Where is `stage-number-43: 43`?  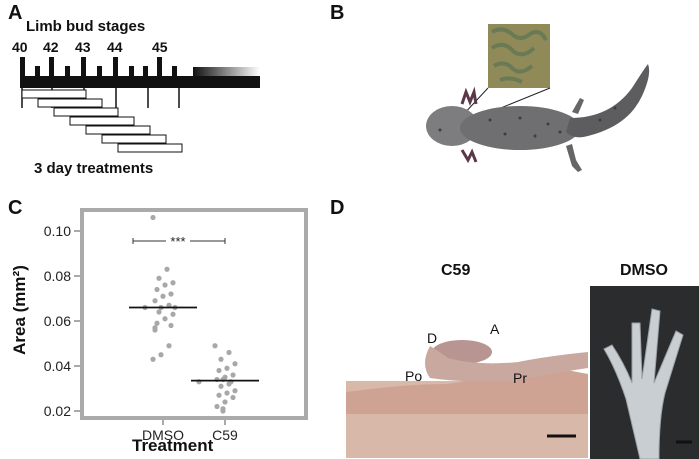 stage-number-43: 43 is located at coordinates (83, 47).